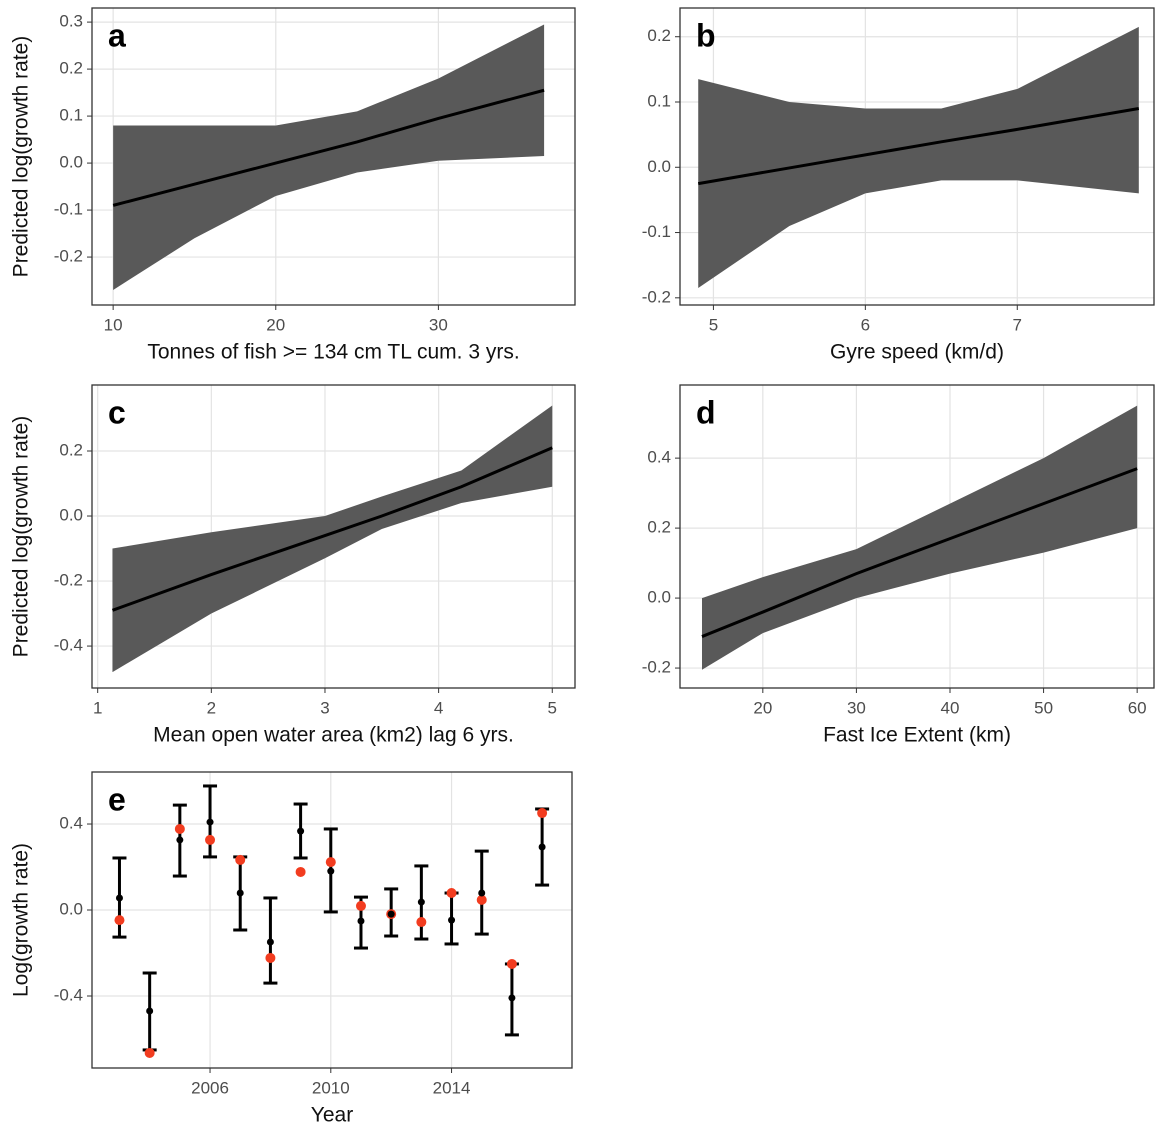 Image resolution: width=1156 pixels, height=1129 pixels. Describe the element at coordinates (950, 707) in the screenshot. I see `x-tick-label: 40` at that location.